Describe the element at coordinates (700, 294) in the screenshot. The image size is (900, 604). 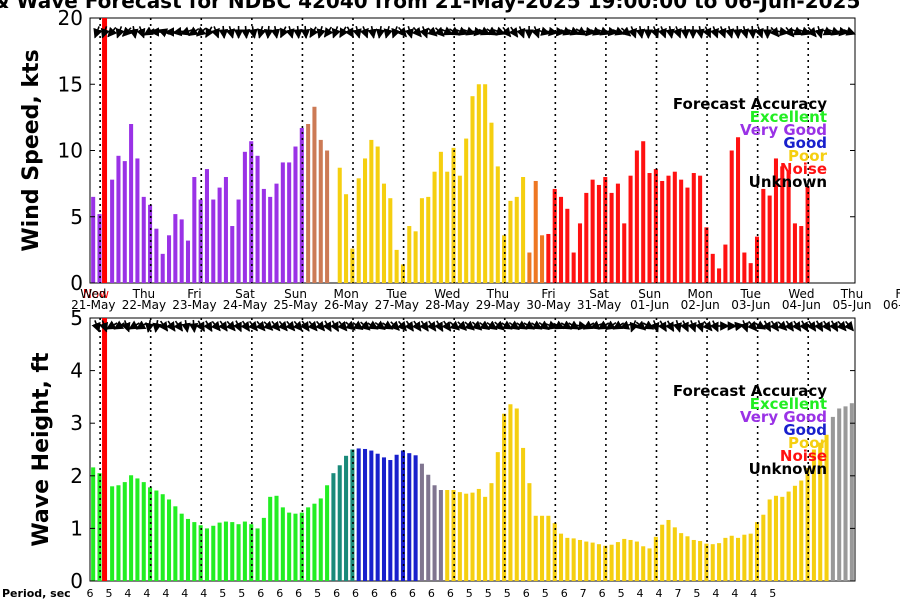
I see `day-of-week-label: Mon` at that location.